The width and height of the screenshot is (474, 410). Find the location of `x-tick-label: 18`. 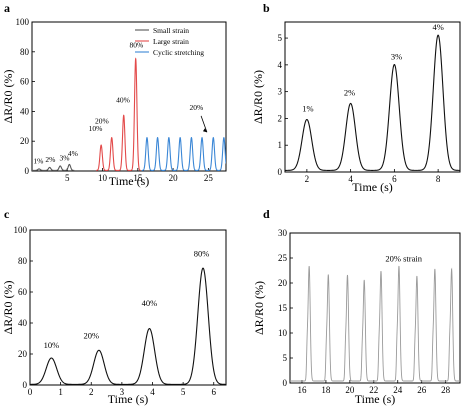

x-tick-label: 18 is located at coordinates (326, 390).